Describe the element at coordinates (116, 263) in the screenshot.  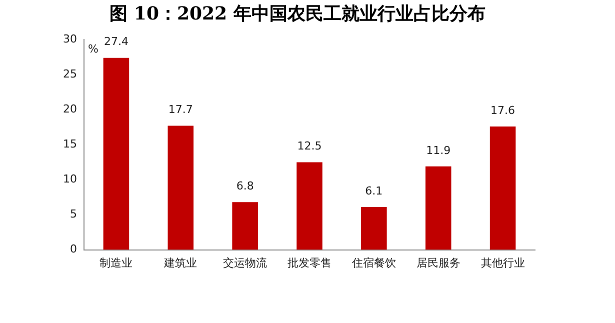
I see `x-tick-label: 制造业` at that location.